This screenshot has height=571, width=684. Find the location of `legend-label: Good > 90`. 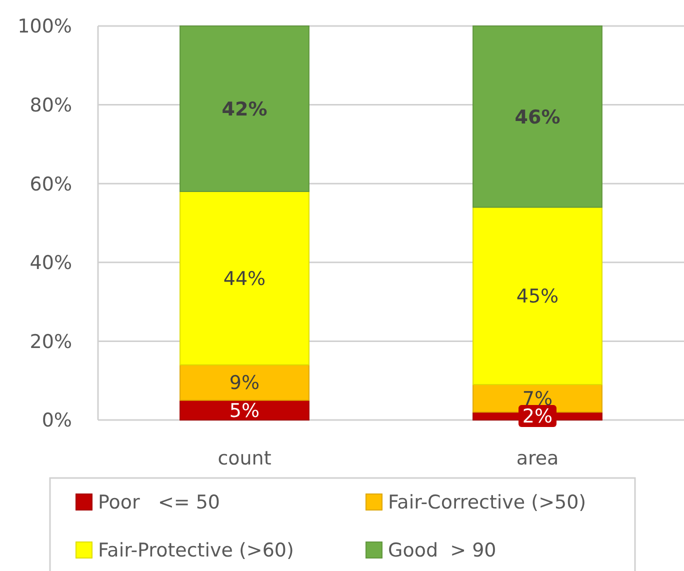

legend-label: Good > 90 is located at coordinates (442, 551).